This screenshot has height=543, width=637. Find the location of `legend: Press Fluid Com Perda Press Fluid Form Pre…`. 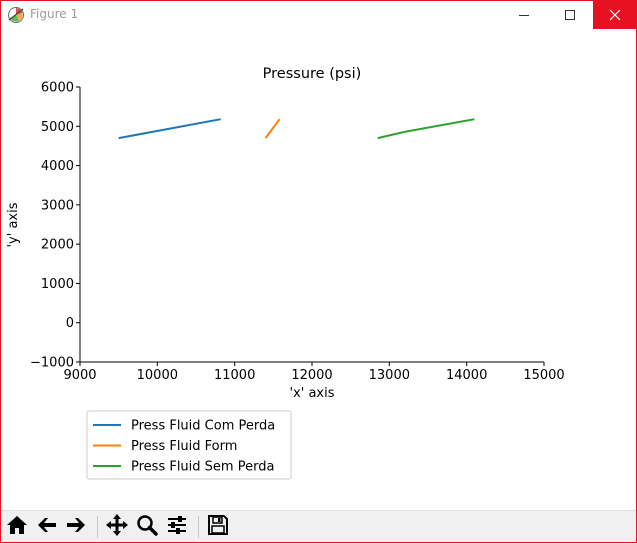

legend: Press Fluid Com Perda Press Fluid Form Pre… is located at coordinates (189, 445).